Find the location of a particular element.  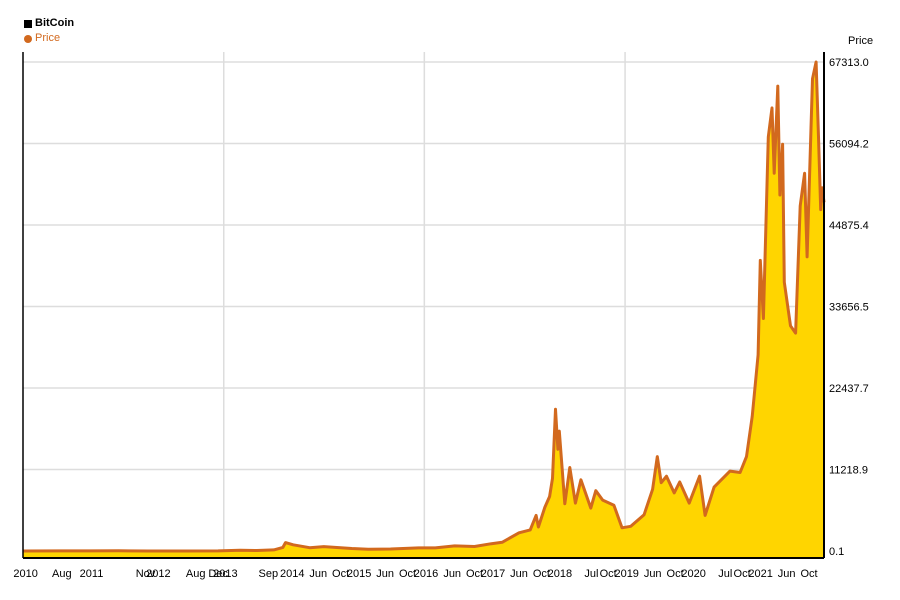

x-tick-label: 2019 is located at coordinates (626, 574).